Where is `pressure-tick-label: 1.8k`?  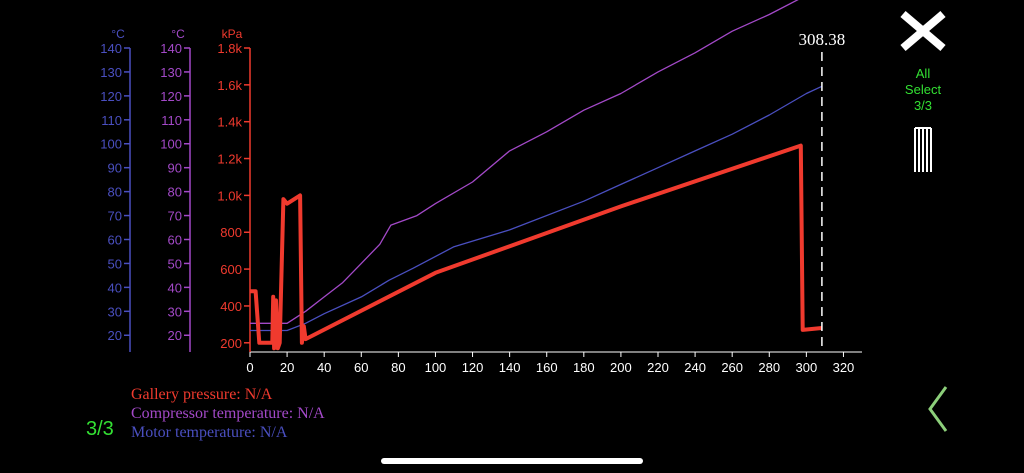
pressure-tick-label: 1.8k is located at coordinates (229, 48).